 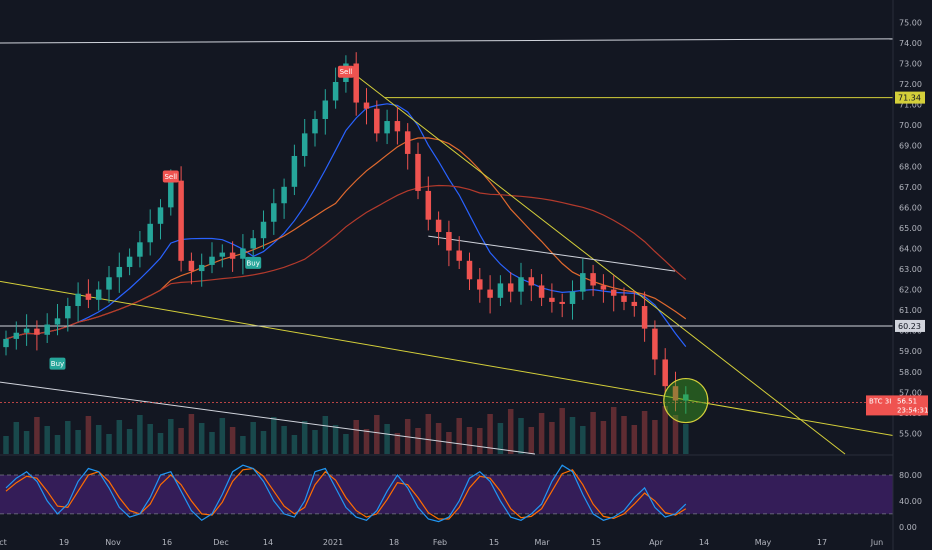 I want to click on stochastic-pane, so click(x=446, y=493).